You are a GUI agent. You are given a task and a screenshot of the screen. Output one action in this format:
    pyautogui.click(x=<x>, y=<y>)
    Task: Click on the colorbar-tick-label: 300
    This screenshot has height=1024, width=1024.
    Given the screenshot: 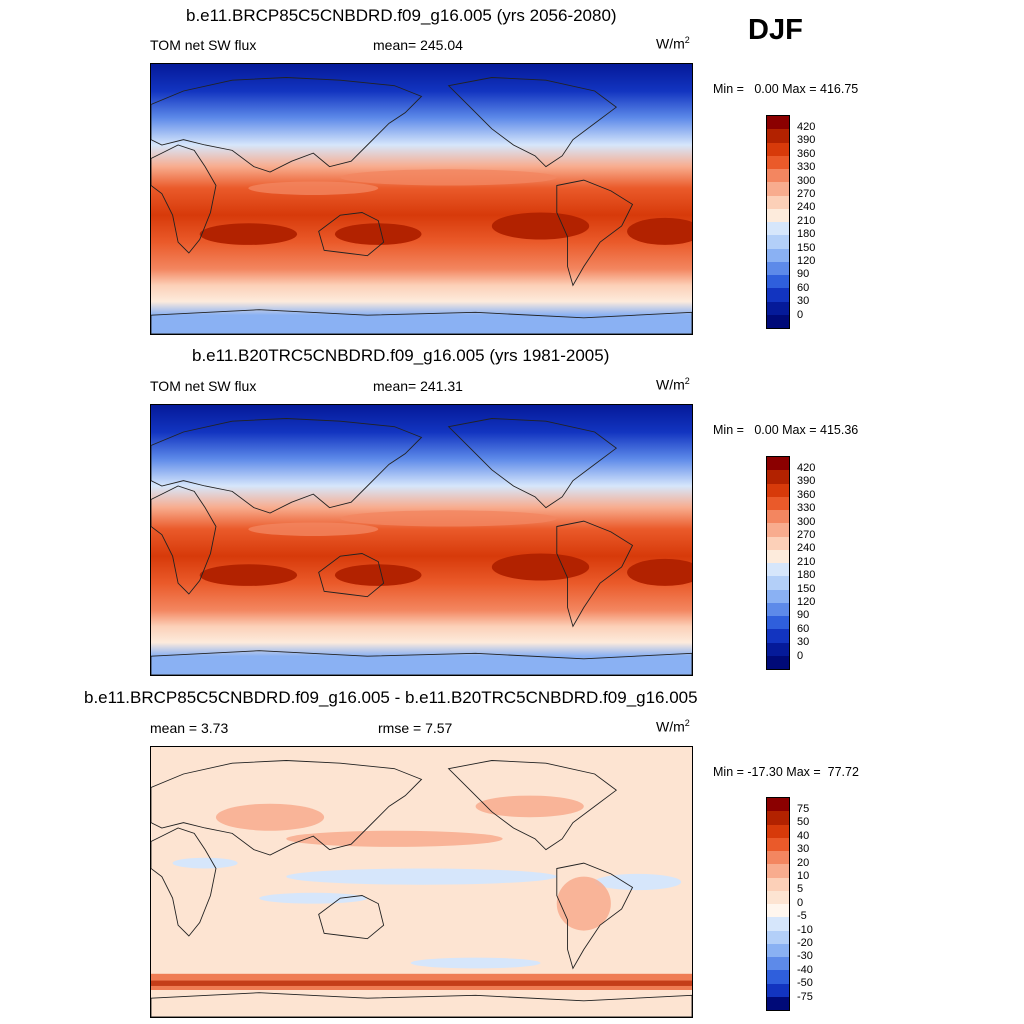 What is the action you would take?
    pyautogui.click(x=806, y=521)
    